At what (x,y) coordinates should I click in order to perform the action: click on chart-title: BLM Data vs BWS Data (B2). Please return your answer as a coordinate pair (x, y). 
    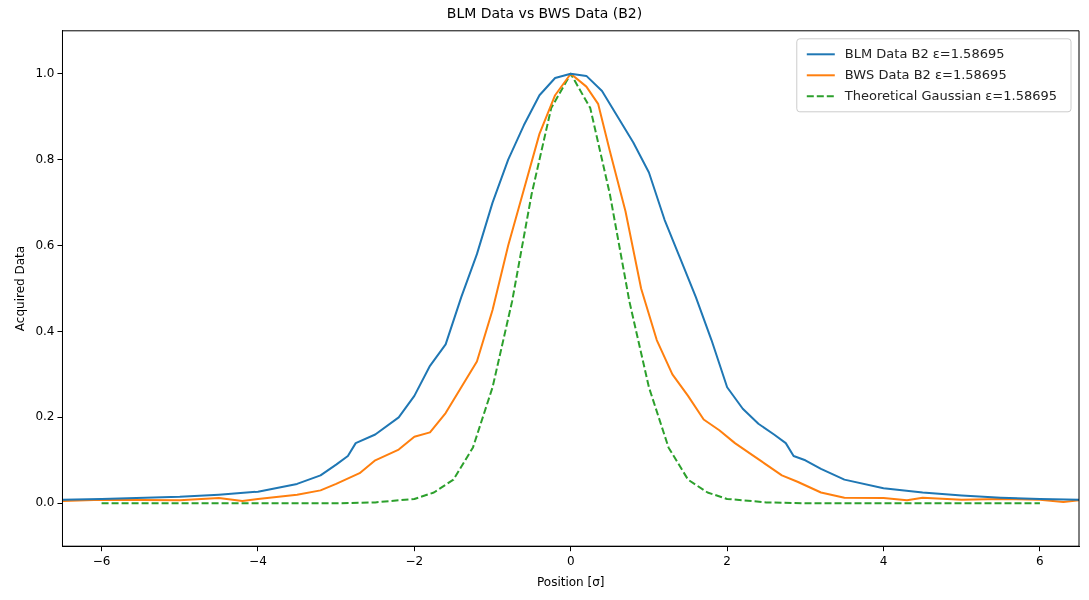
    Looking at the image, I should click on (544, 13).